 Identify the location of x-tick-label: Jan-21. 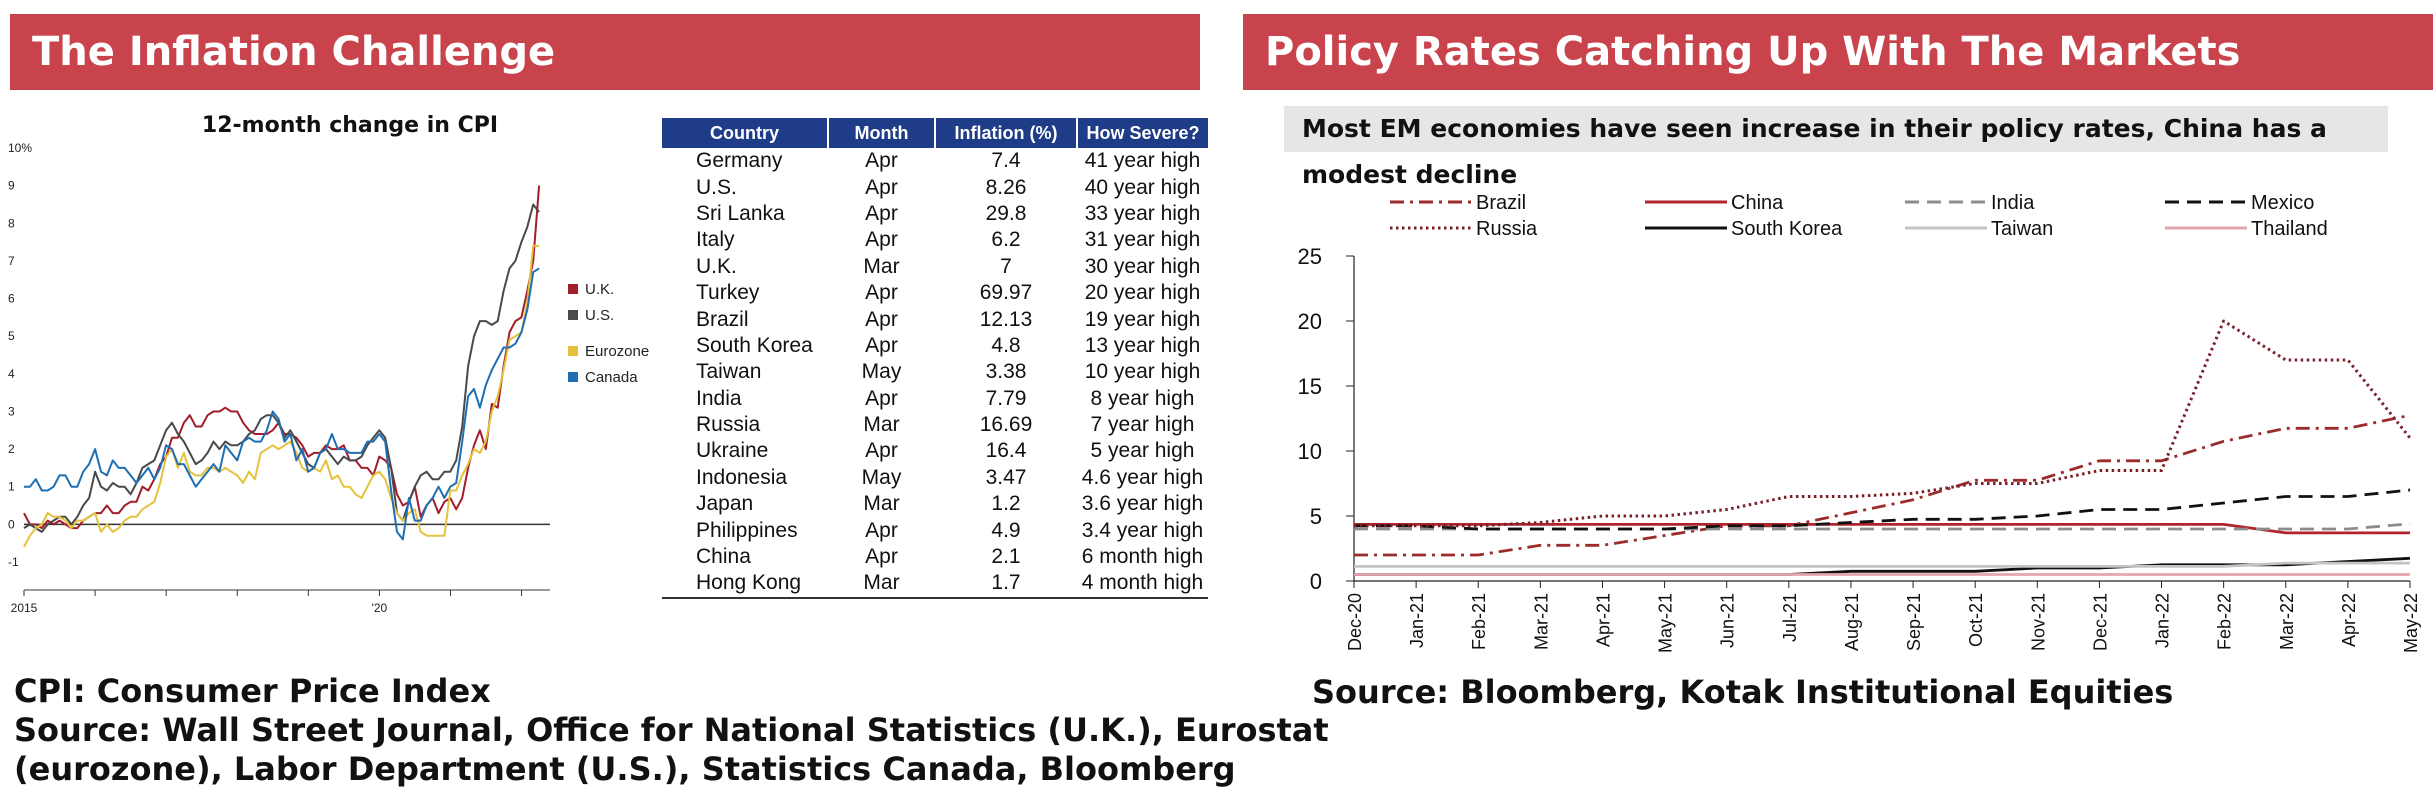
(1417, 620).